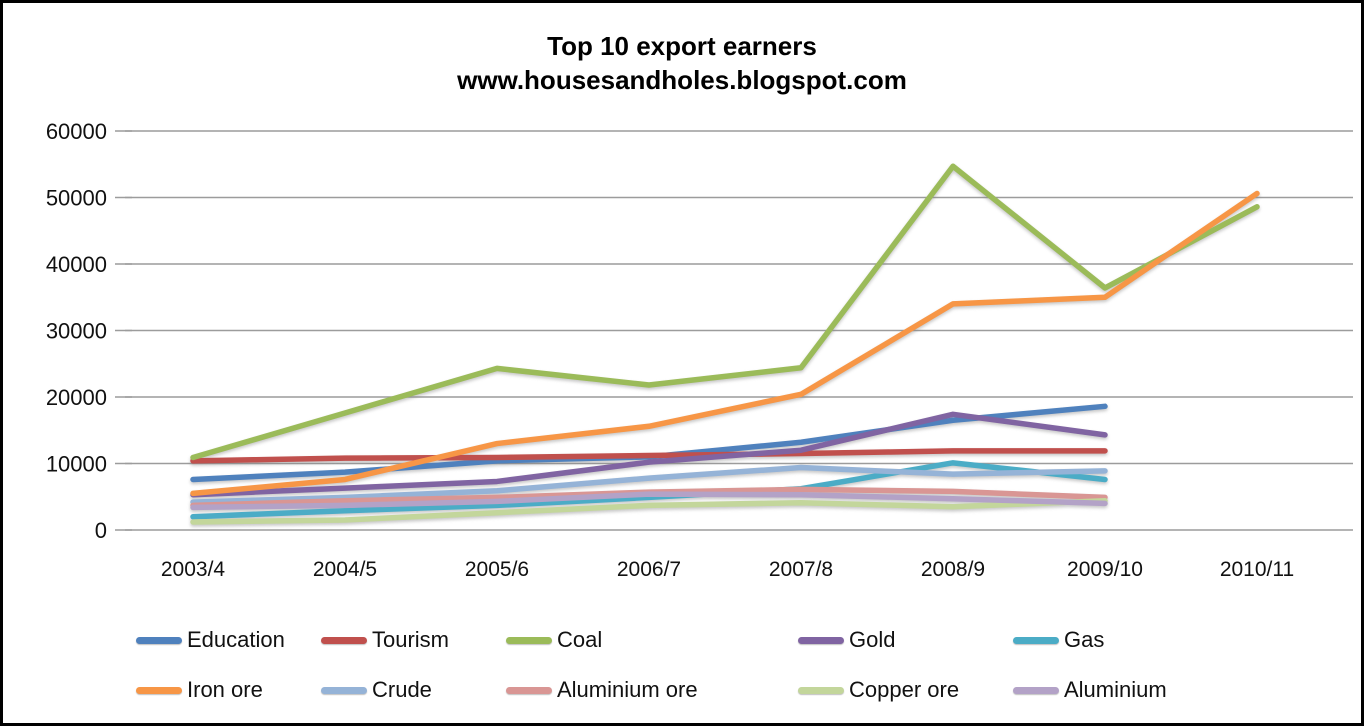 Image resolution: width=1364 pixels, height=726 pixels. What do you see at coordinates (497, 569) in the screenshot?
I see `x-tick-label: 2005/6` at bounding box center [497, 569].